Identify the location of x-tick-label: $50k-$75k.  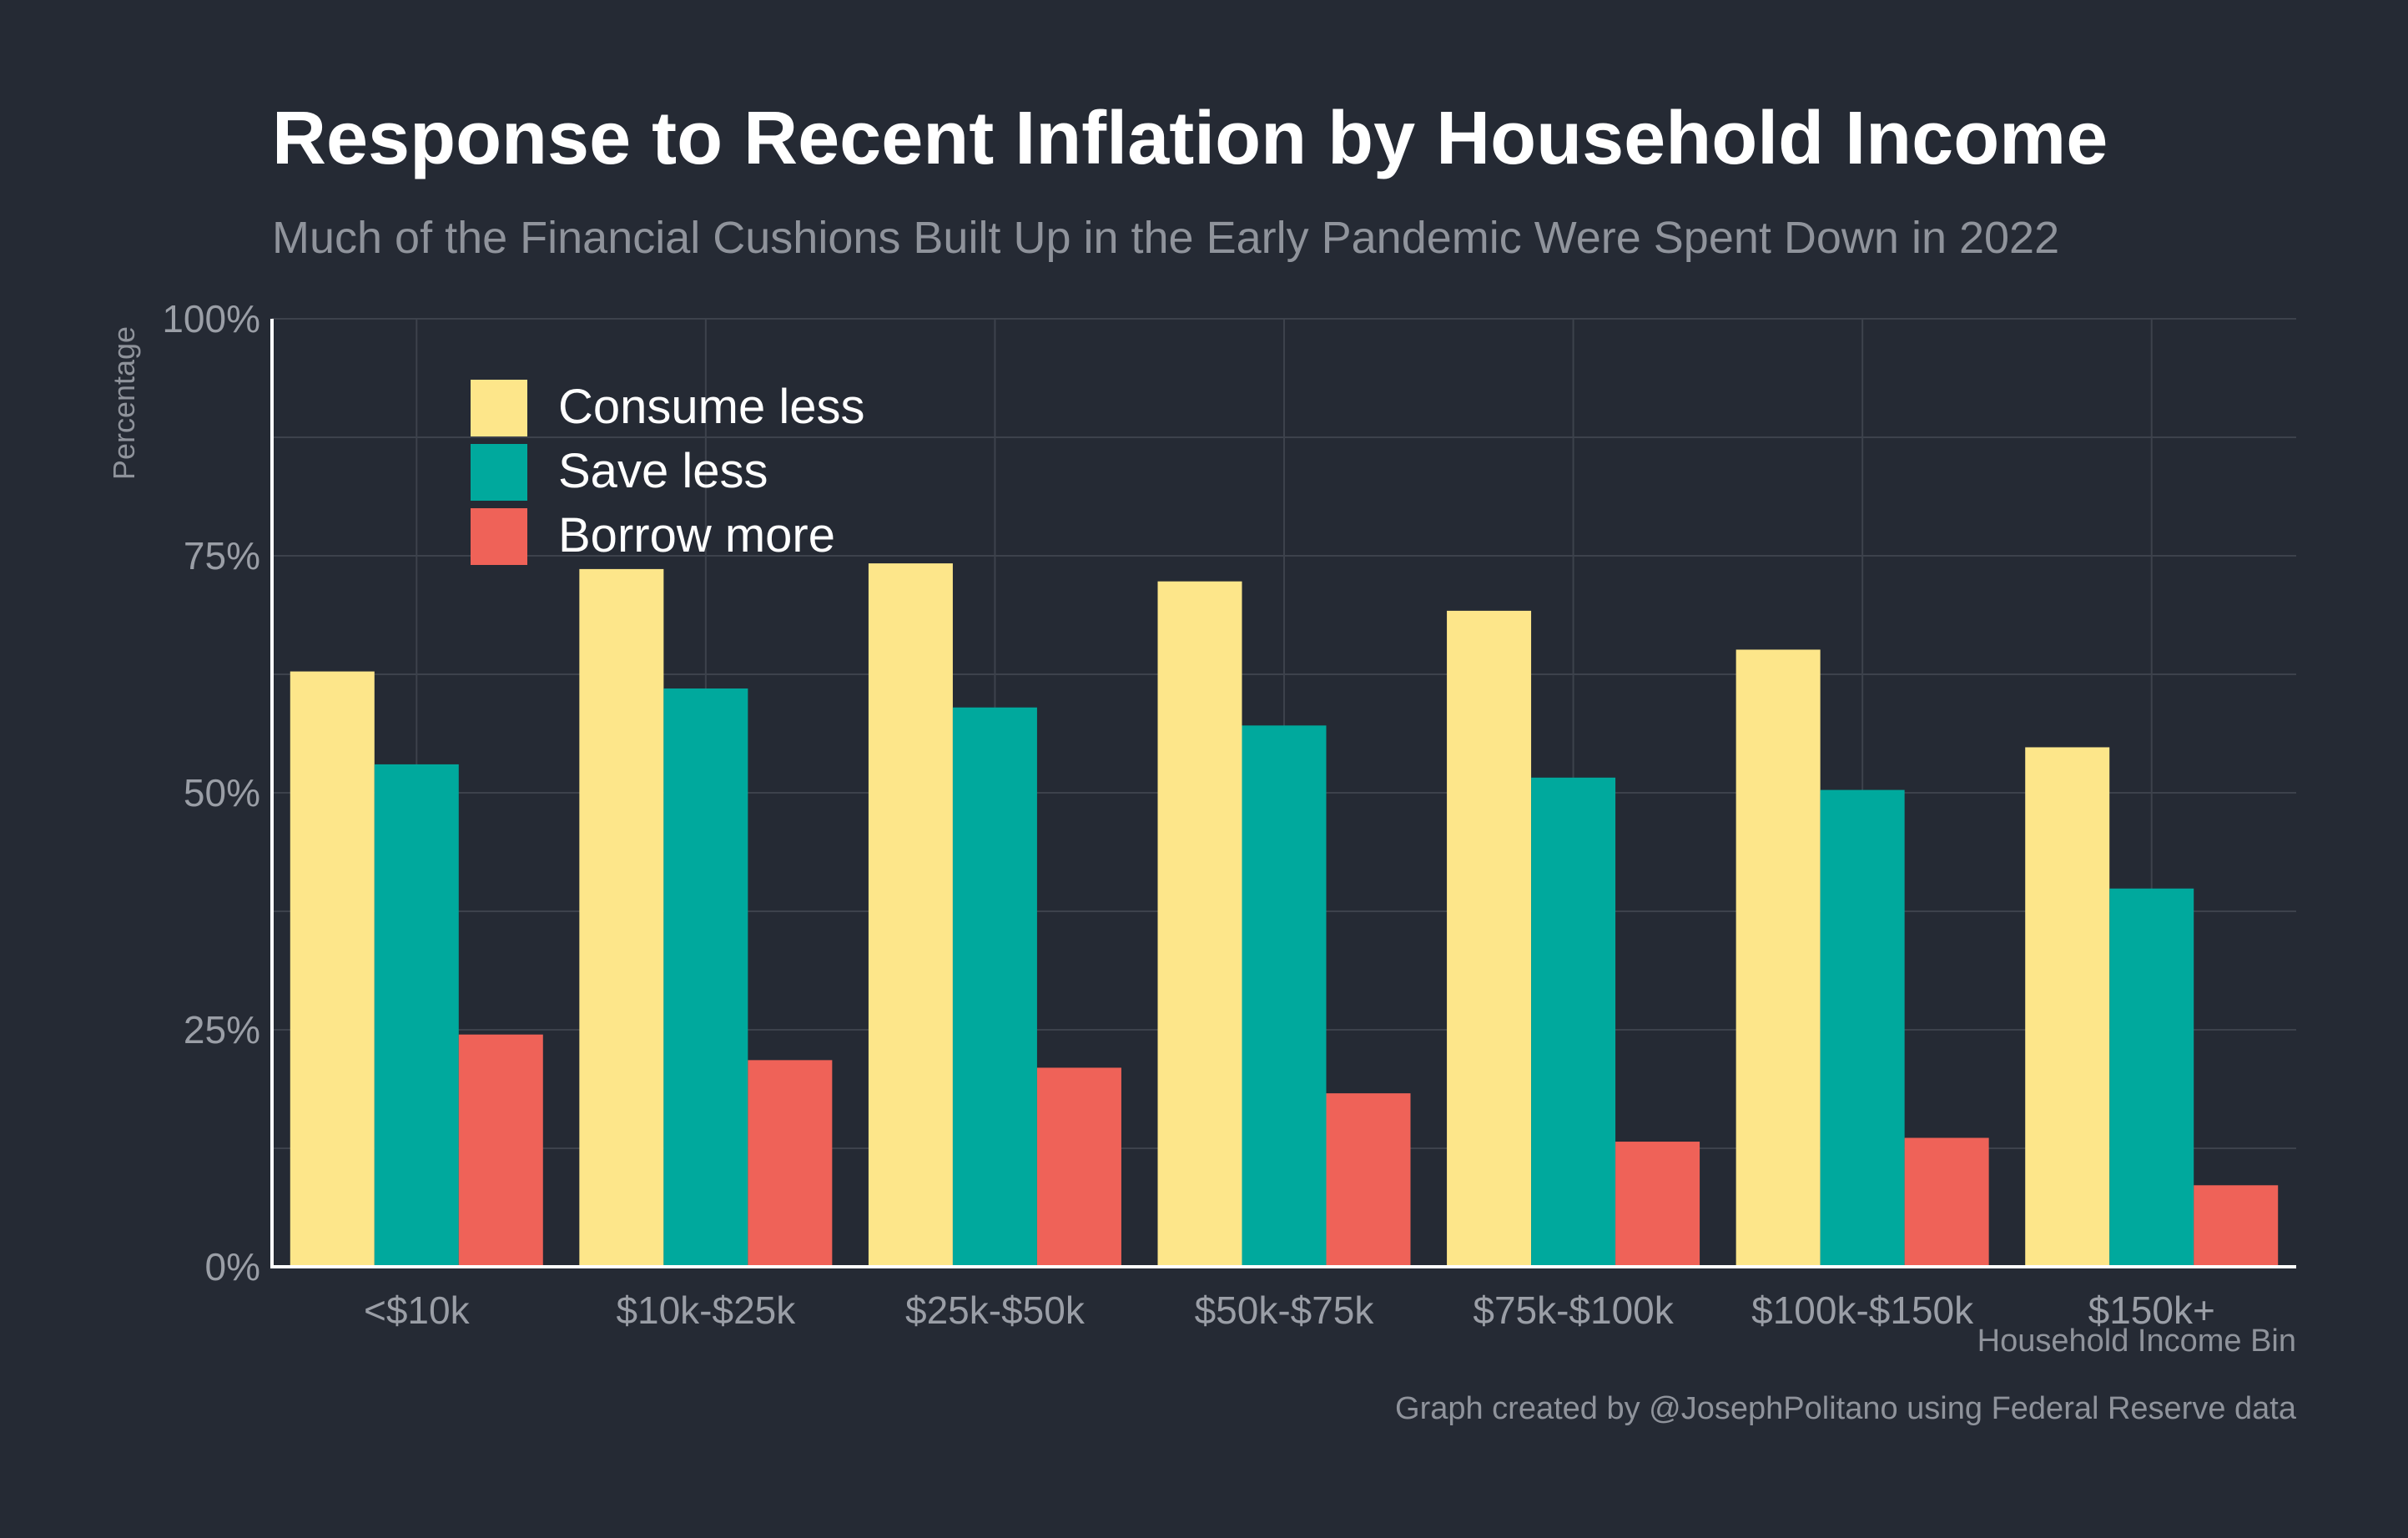
(1285, 1310).